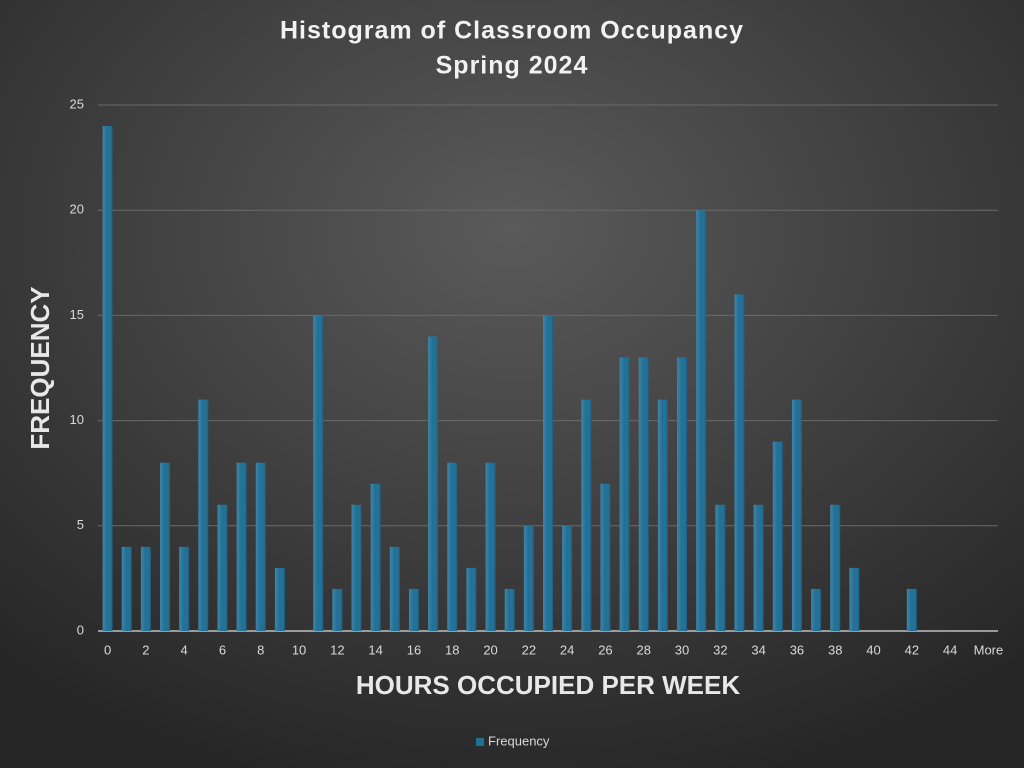  I want to click on x-tick-label: 24, so click(567, 649).